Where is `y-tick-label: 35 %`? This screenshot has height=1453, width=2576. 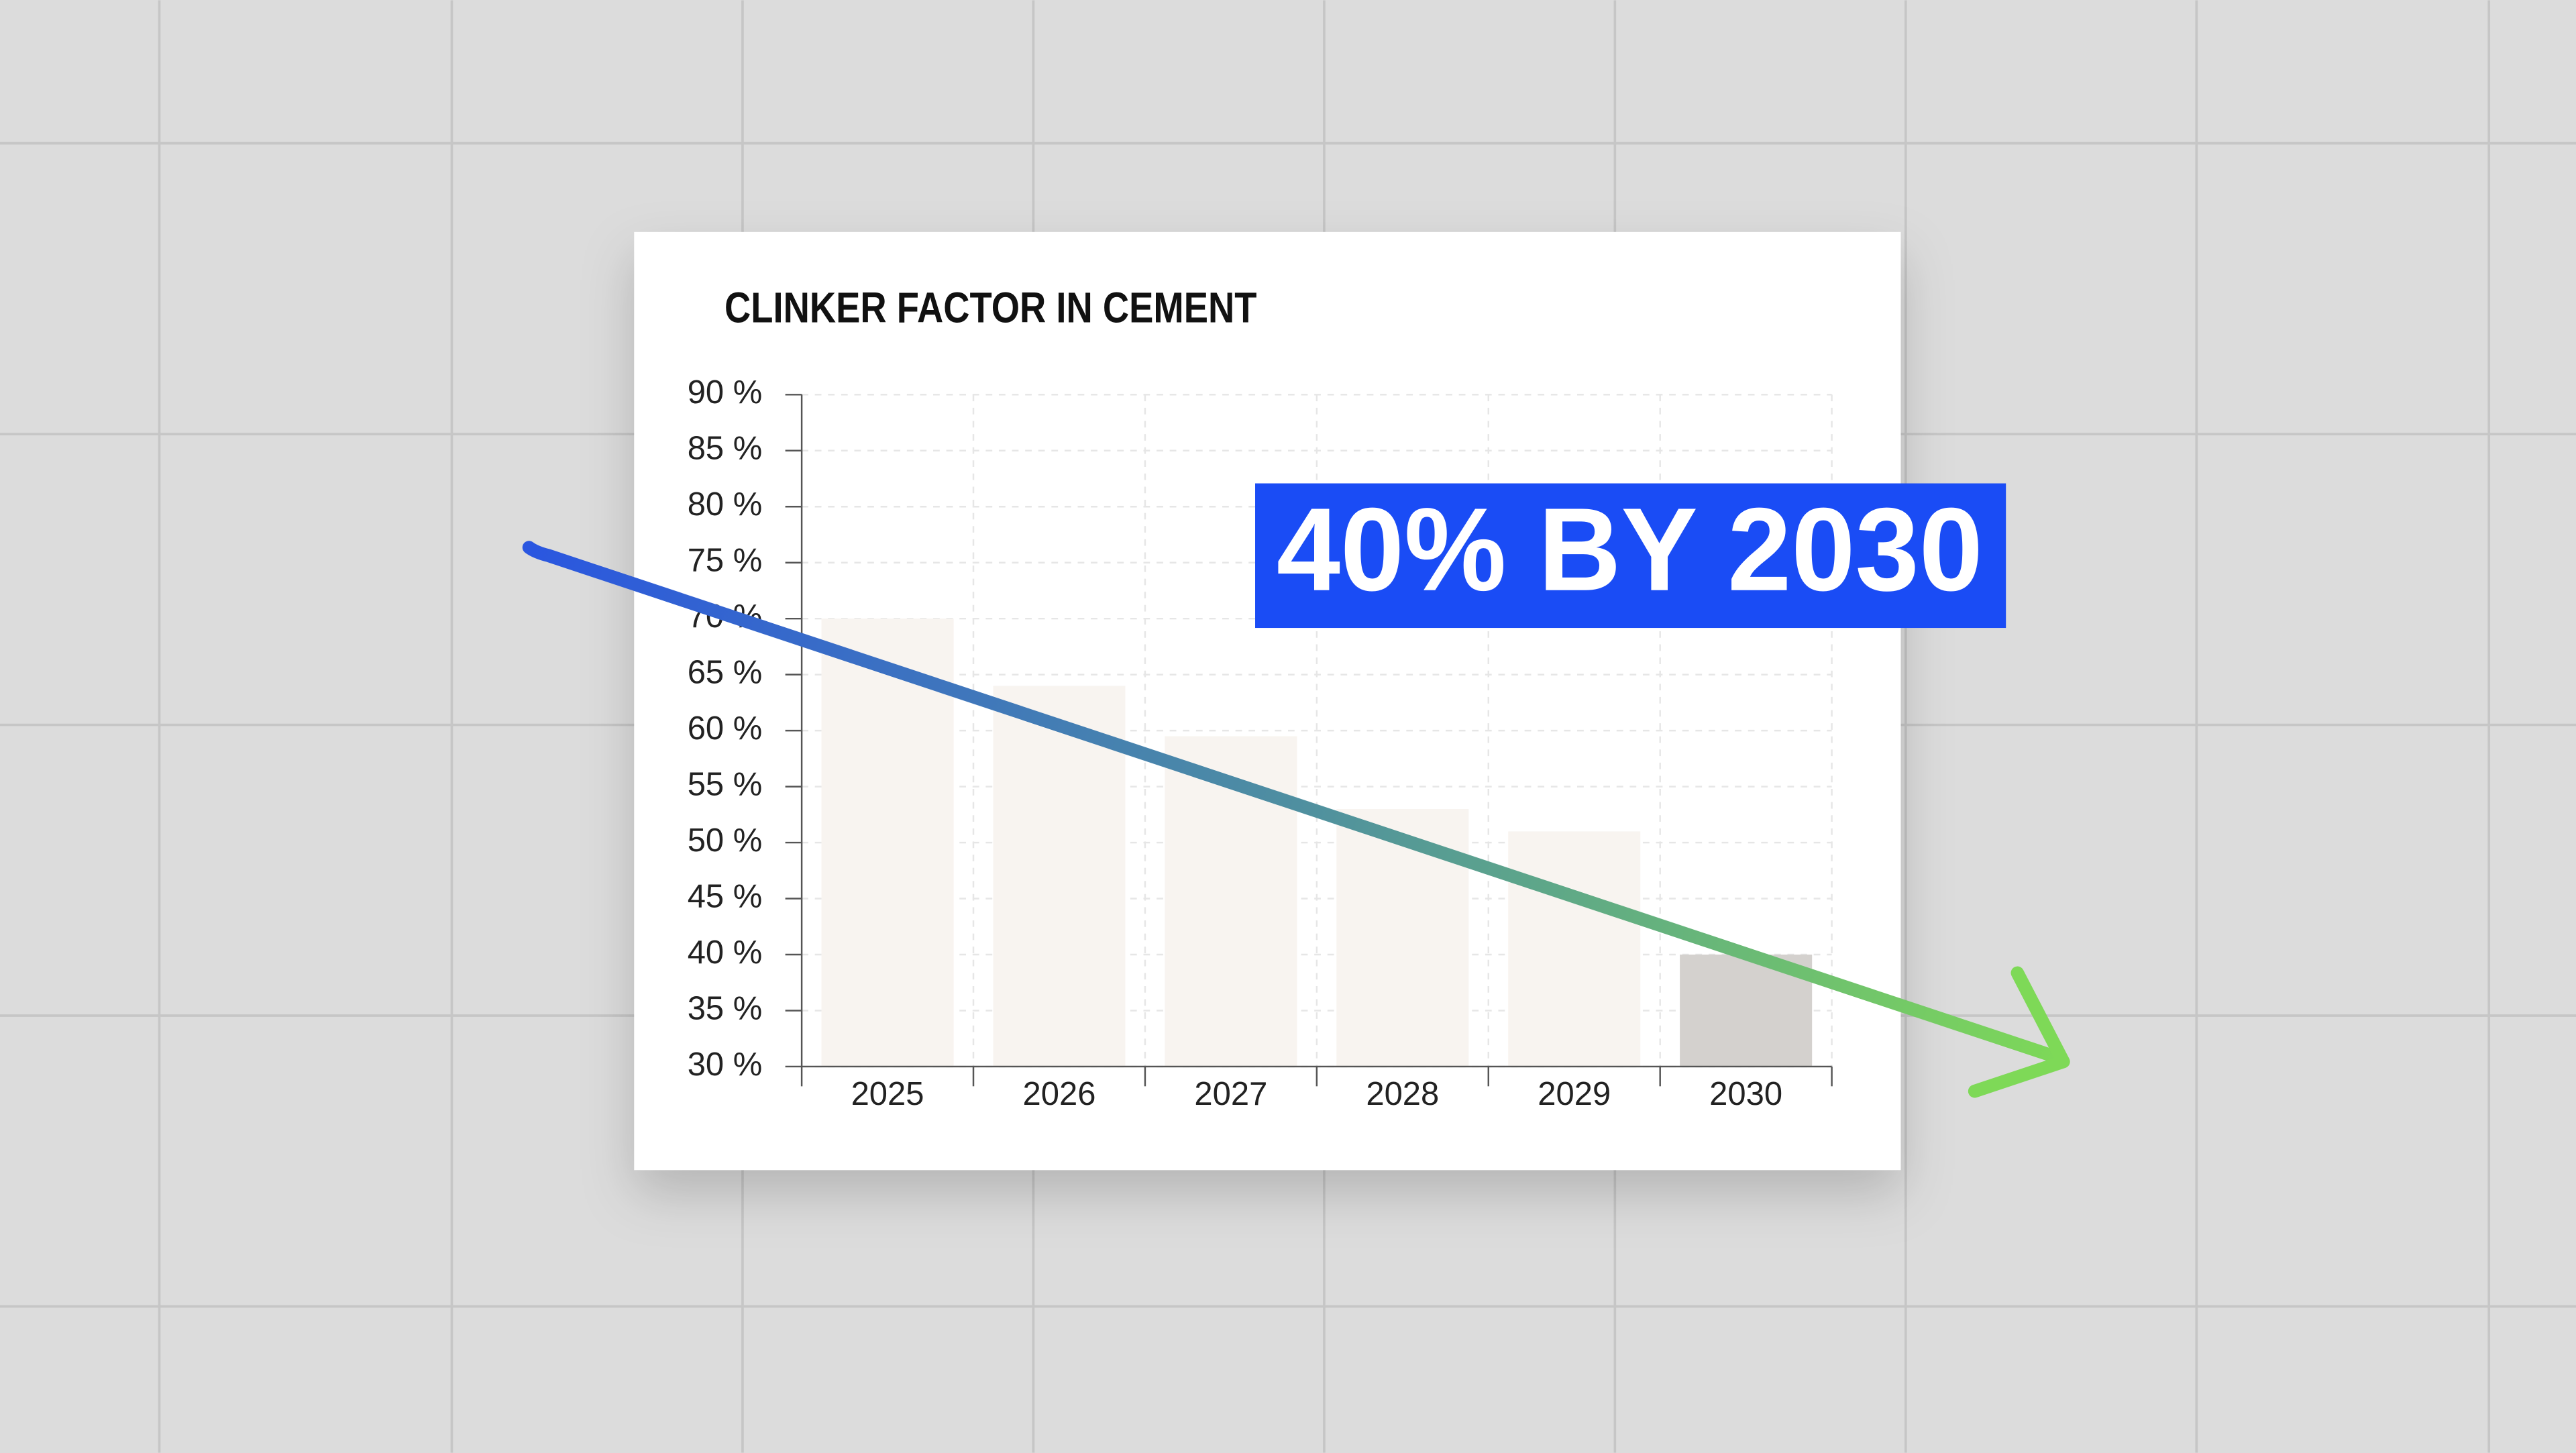 y-tick-label: 35 % is located at coordinates (725, 1008).